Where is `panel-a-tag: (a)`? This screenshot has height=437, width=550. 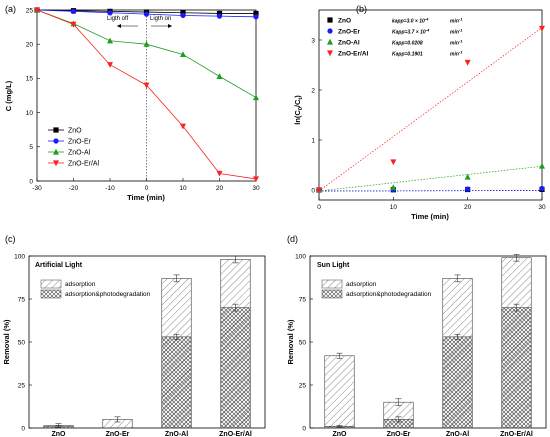 panel-a-tag: (a) is located at coordinates (10, 9).